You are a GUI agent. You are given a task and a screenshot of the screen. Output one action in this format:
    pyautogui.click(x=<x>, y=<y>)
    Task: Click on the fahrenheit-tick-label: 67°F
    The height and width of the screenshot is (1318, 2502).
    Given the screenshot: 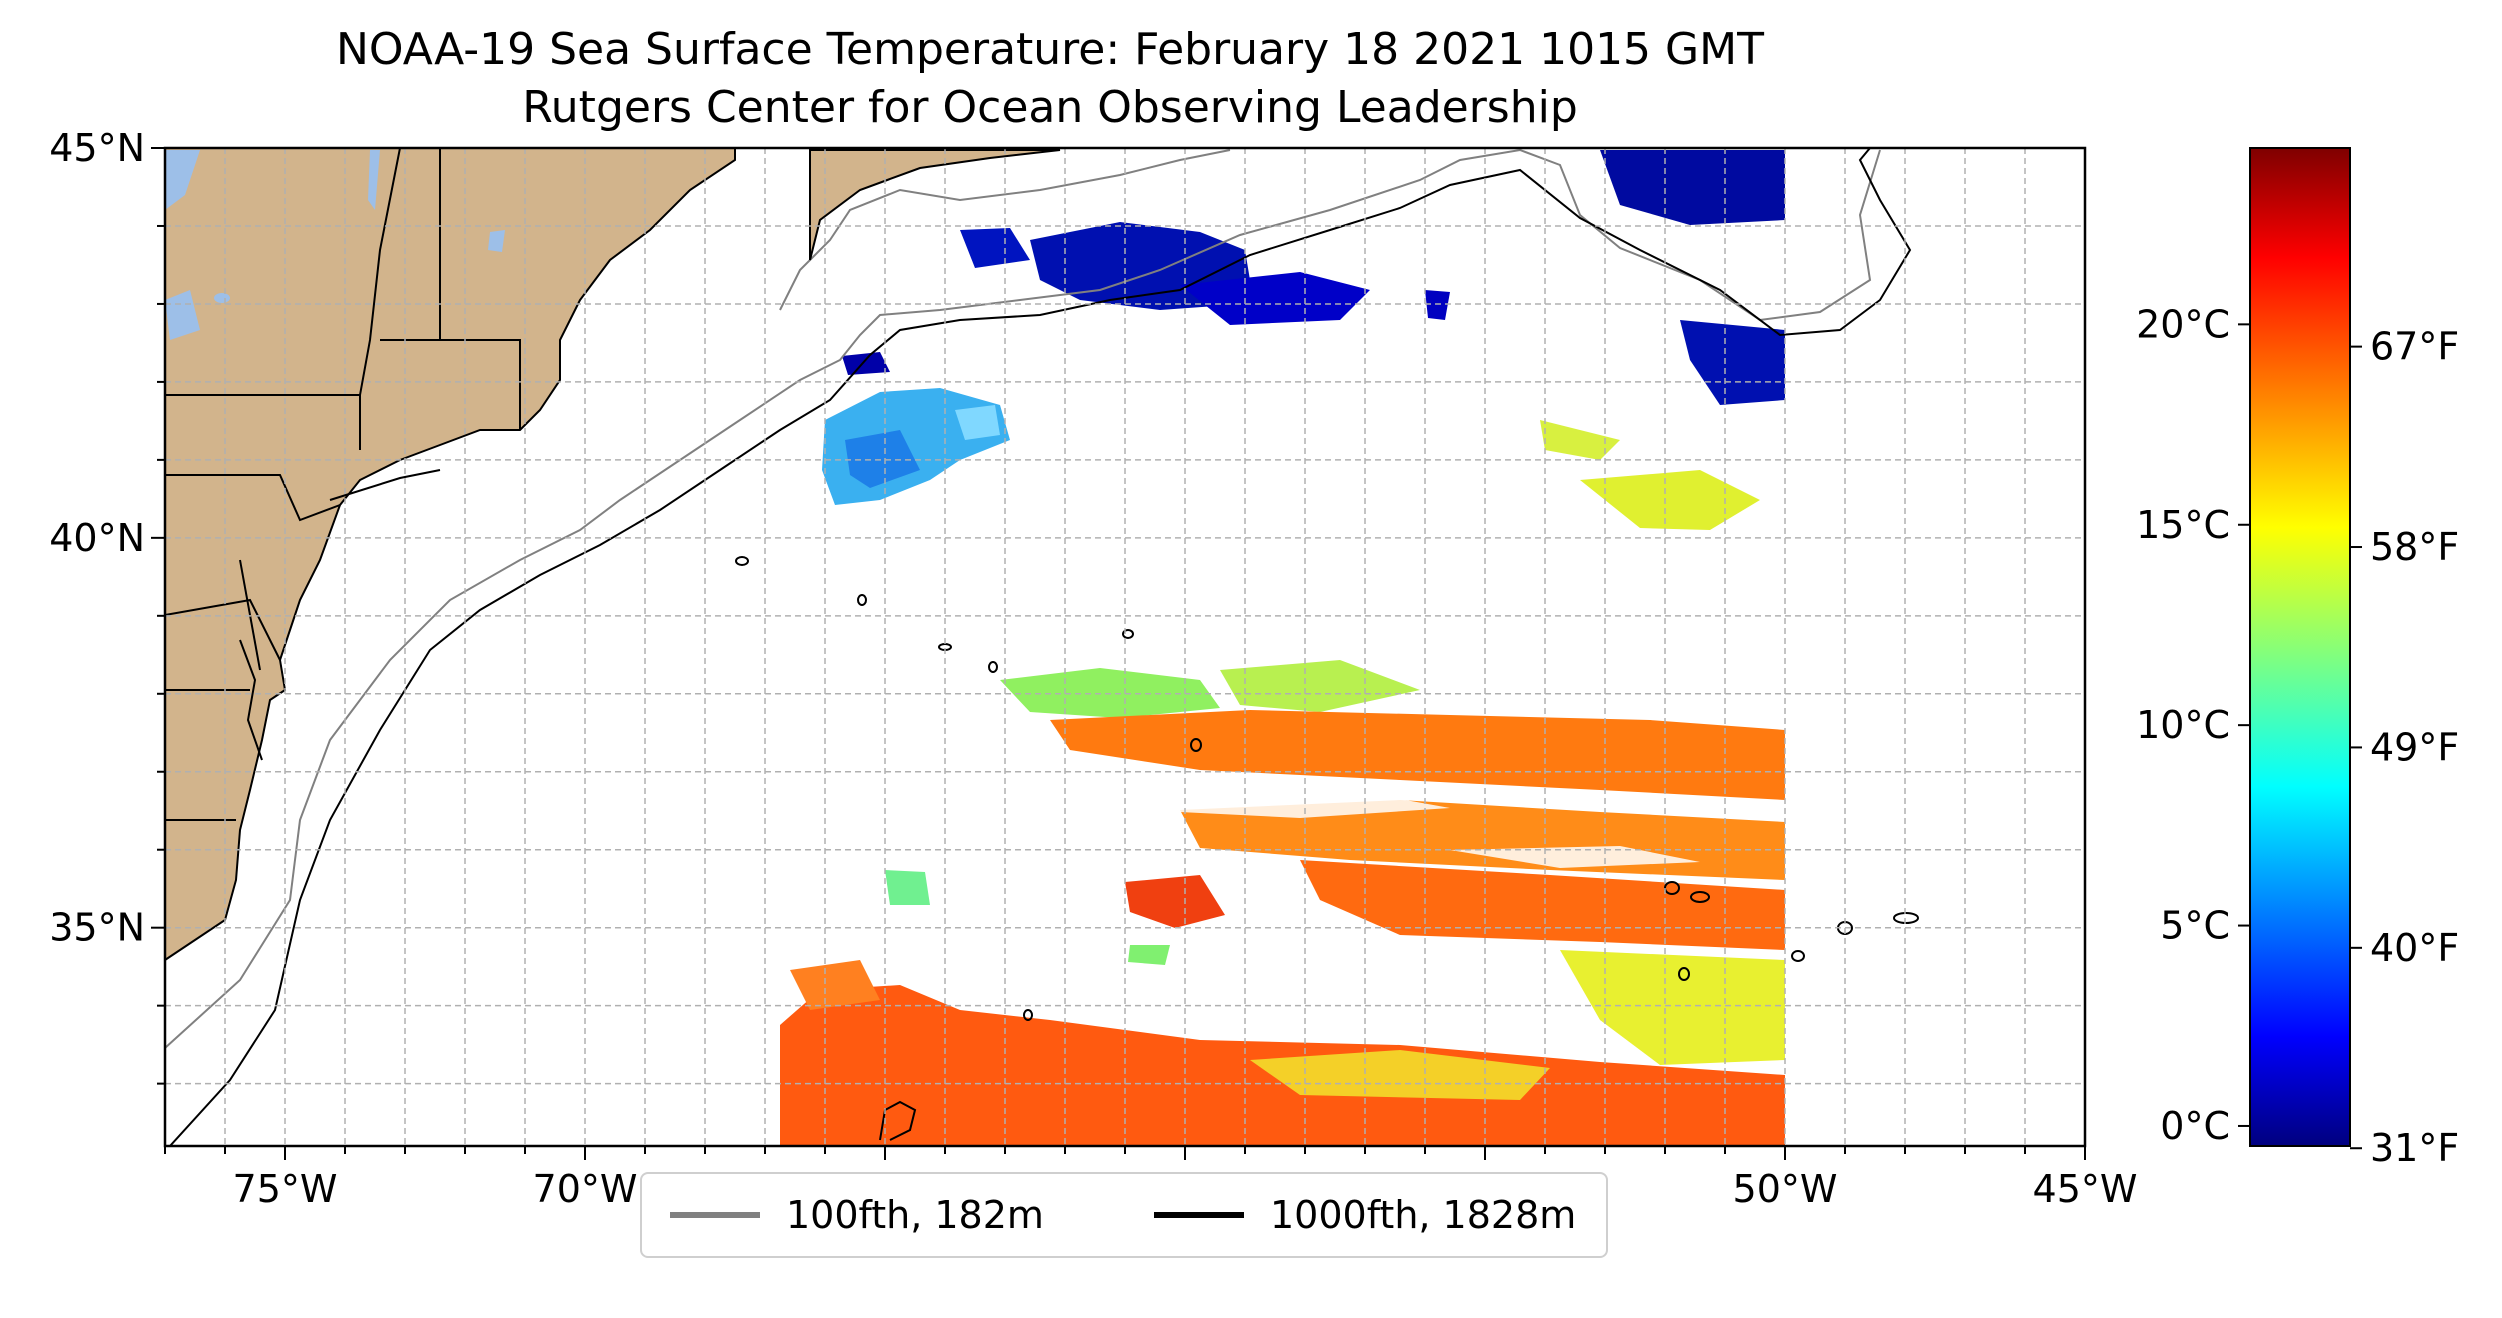 What is the action you would take?
    pyautogui.click(x=2414, y=347)
    